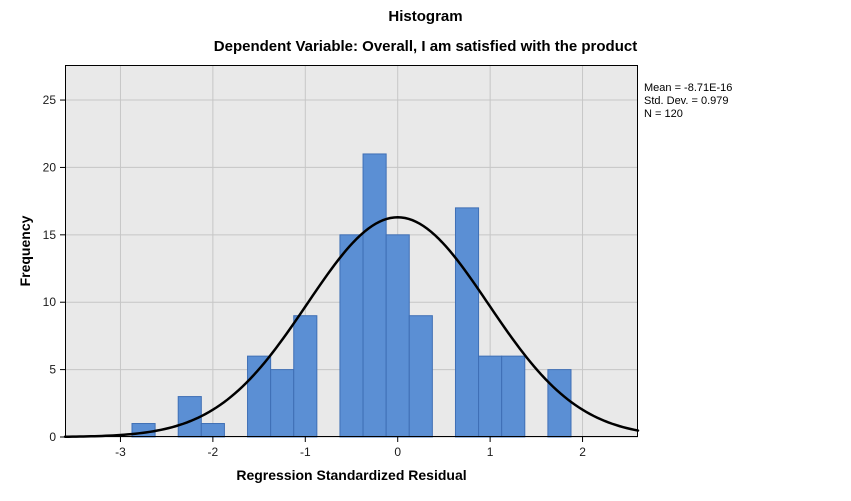  Describe the element at coordinates (688, 88) in the screenshot. I see `stat-mean: Mean = -8.71E-16` at that location.